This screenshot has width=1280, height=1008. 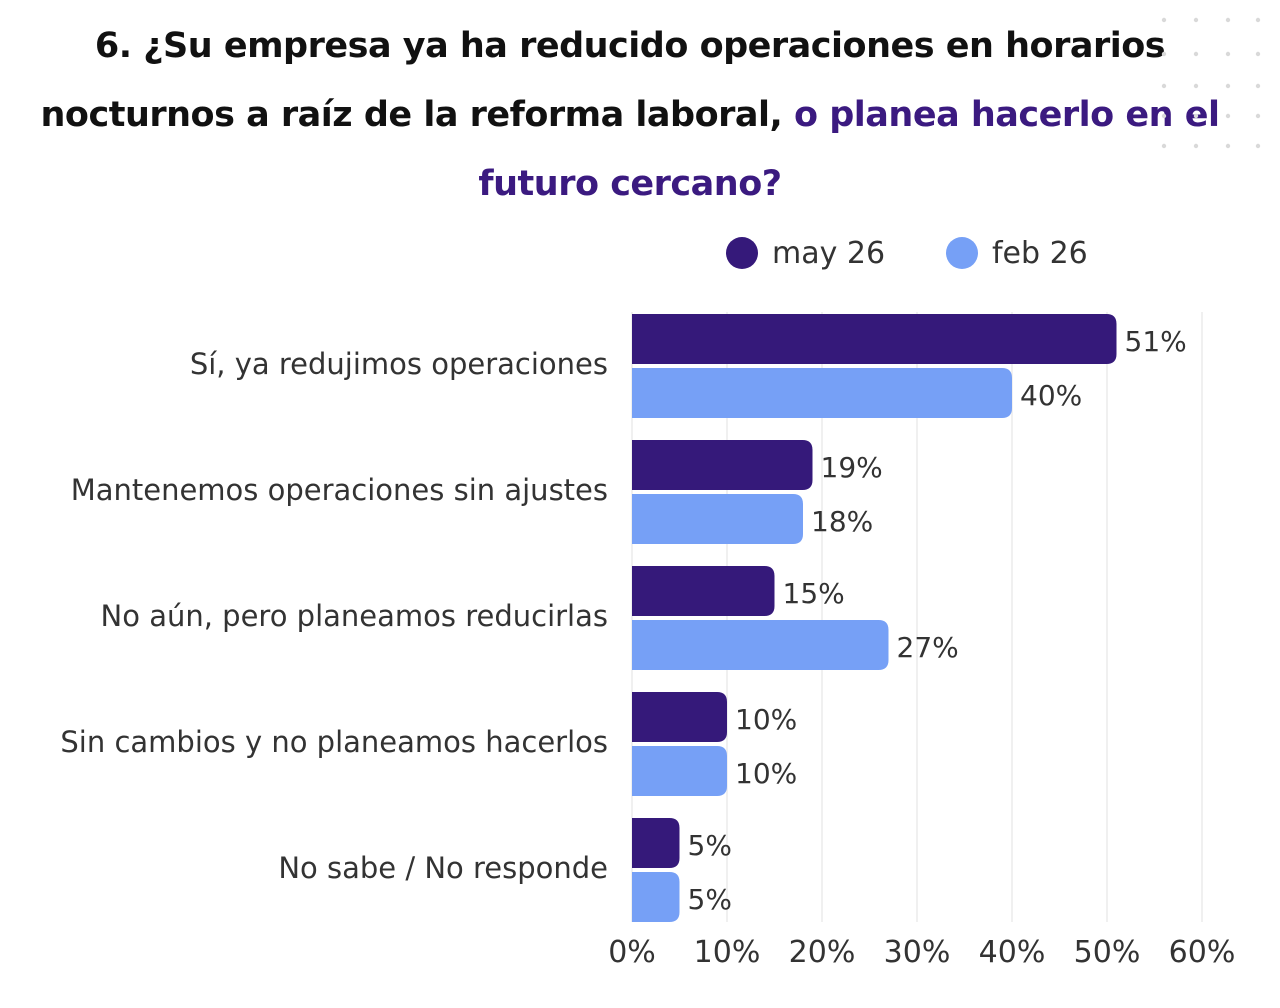 What do you see at coordinates (928, 647) in the screenshot?
I see `value-label: 27%` at bounding box center [928, 647].